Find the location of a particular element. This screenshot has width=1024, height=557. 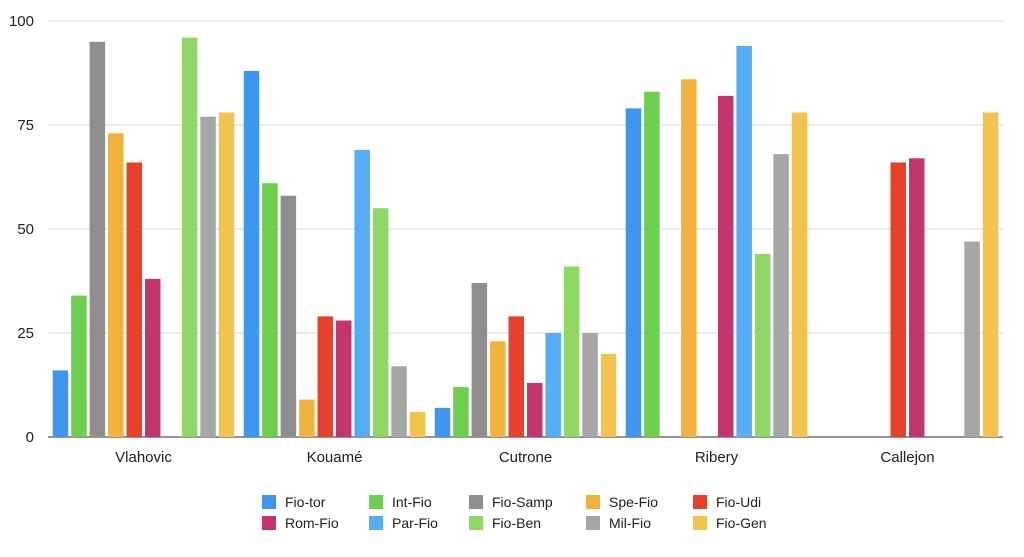

y-axis-ticks: 0 25 50 75 100 is located at coordinates (21, 229).